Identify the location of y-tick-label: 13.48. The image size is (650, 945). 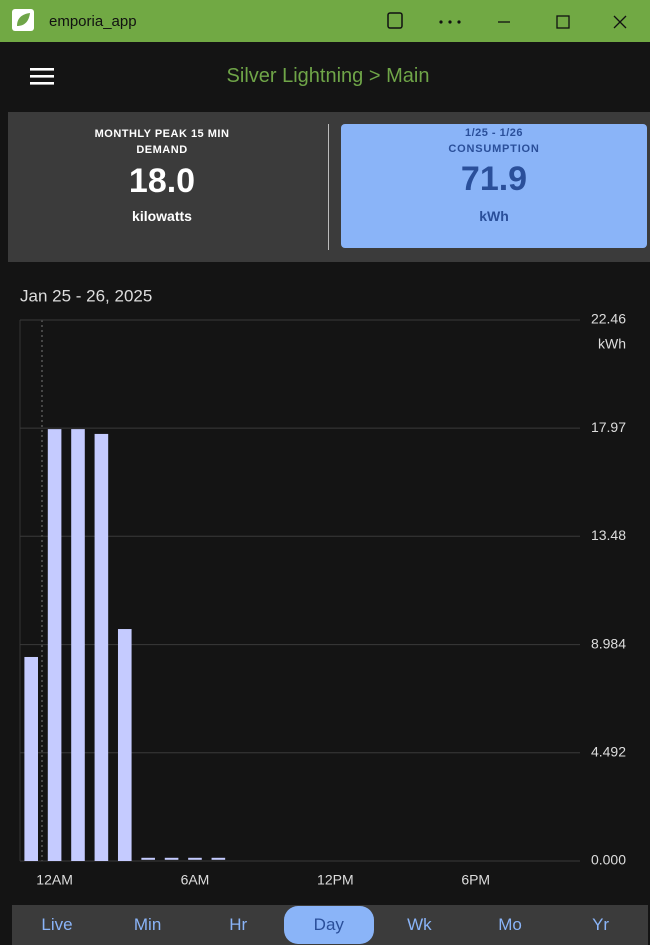
(608, 535).